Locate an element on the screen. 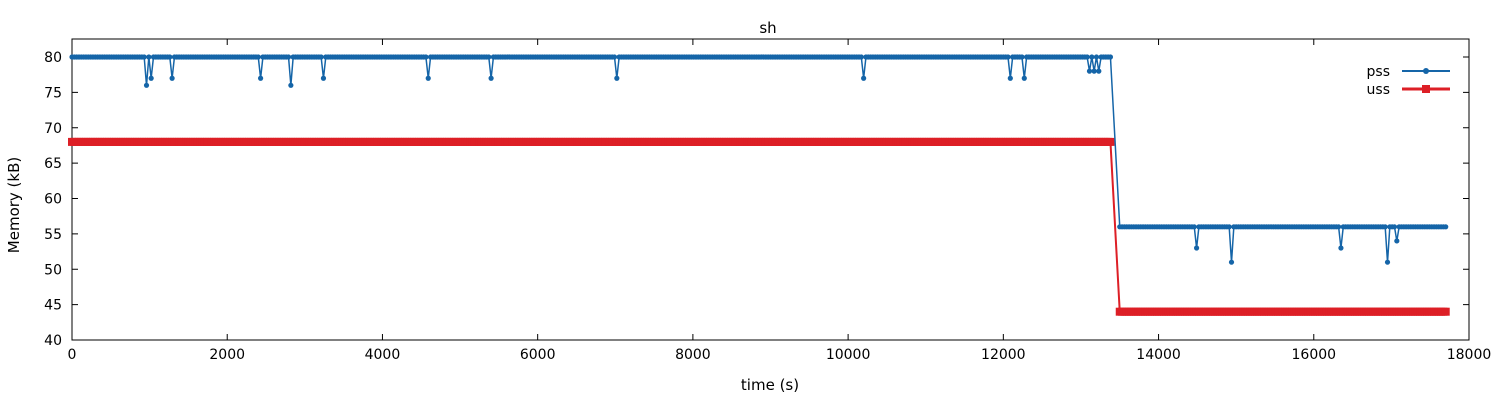 The width and height of the screenshot is (1500, 400). x-tick-label: 18000 is located at coordinates (1469, 355).